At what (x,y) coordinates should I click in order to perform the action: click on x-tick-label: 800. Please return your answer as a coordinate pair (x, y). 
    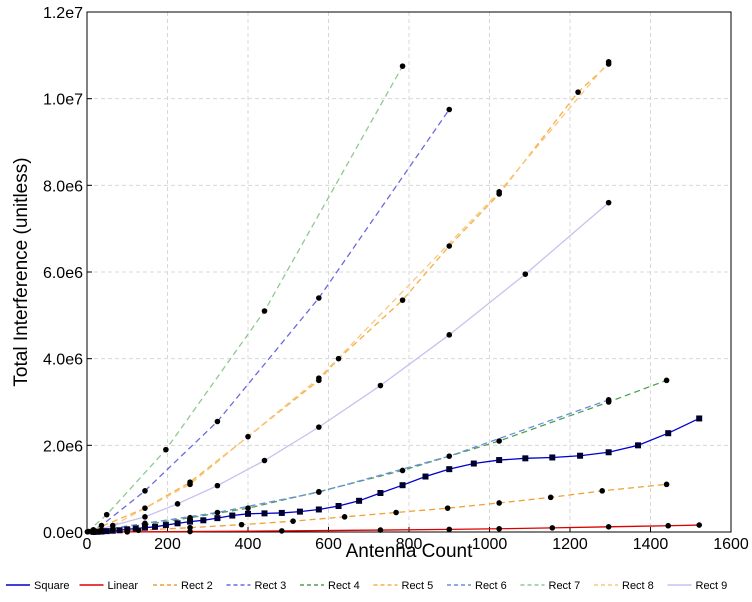
    Looking at the image, I should click on (409, 544).